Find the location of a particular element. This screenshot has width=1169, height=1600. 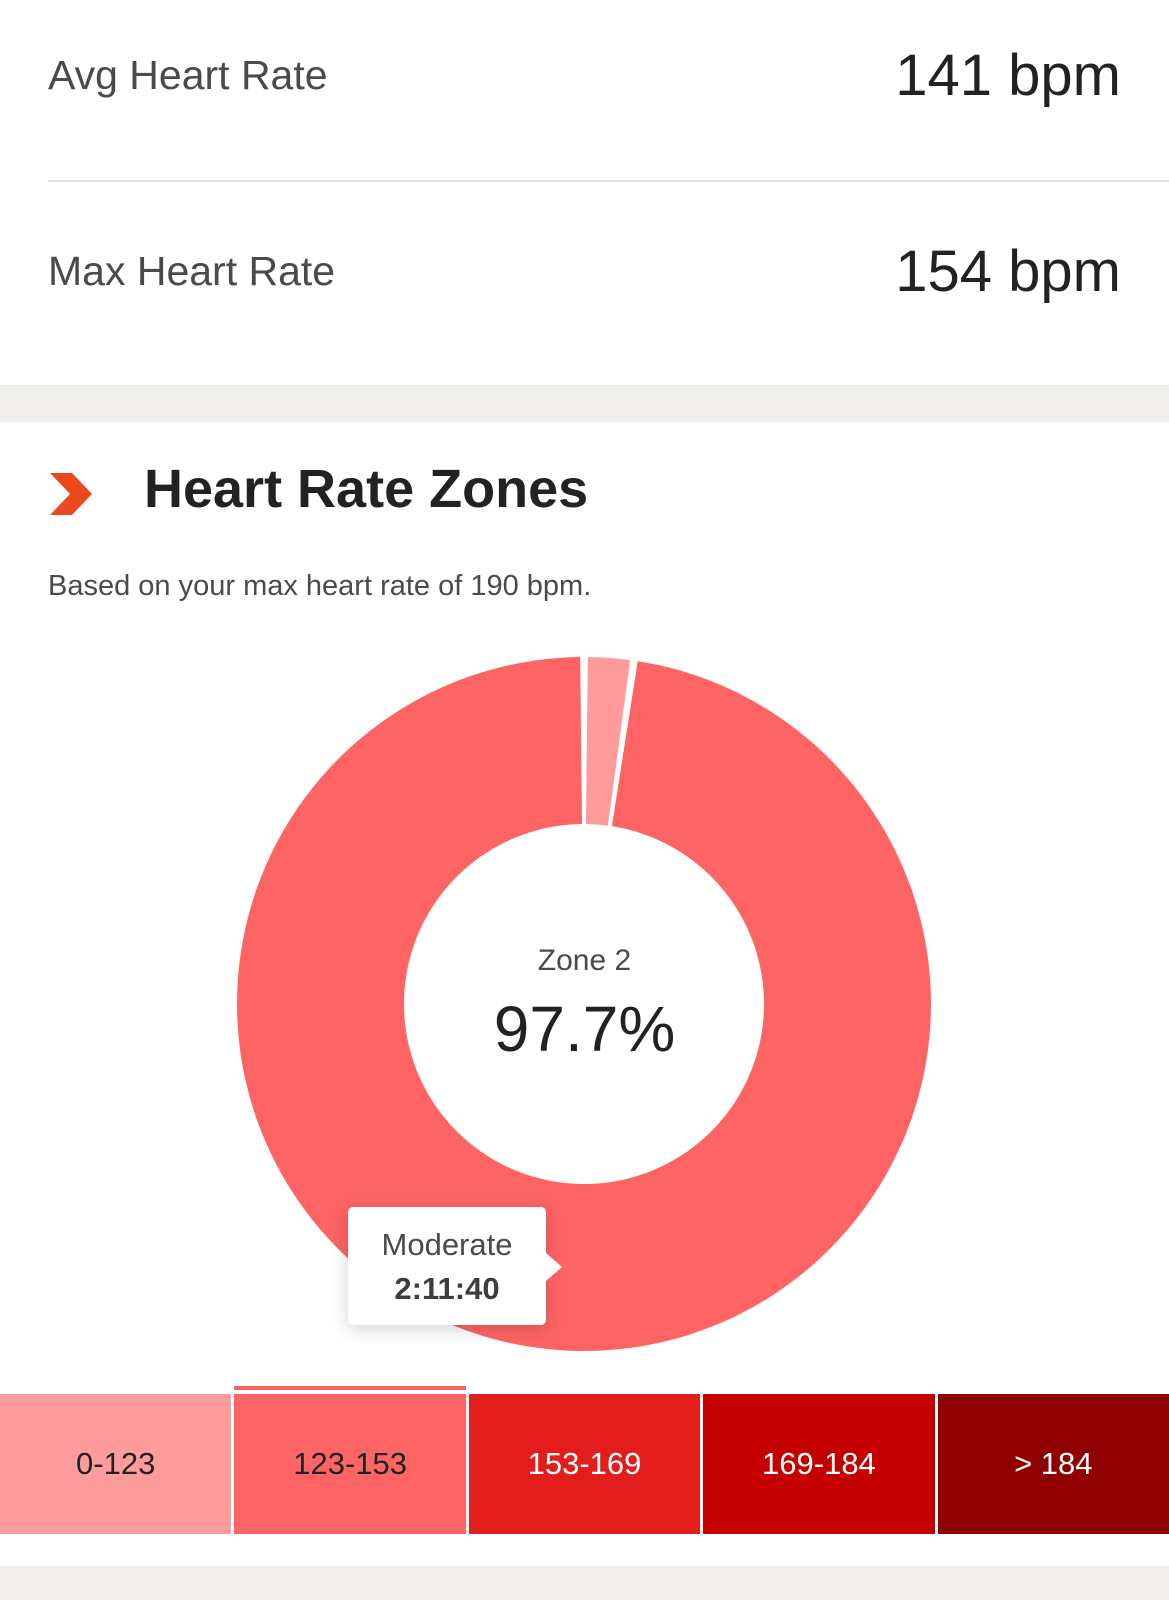

max-heart-rate-label: Max Heart Rate is located at coordinates (192, 271).